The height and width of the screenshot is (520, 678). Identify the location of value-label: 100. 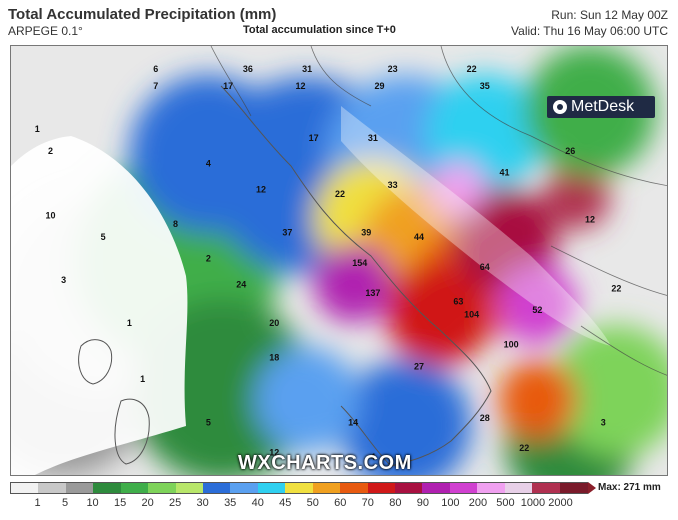
(511, 345).